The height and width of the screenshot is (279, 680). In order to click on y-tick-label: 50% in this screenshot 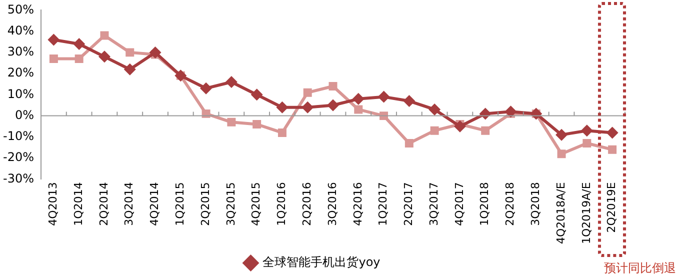, I will do `click(20, 9)`.